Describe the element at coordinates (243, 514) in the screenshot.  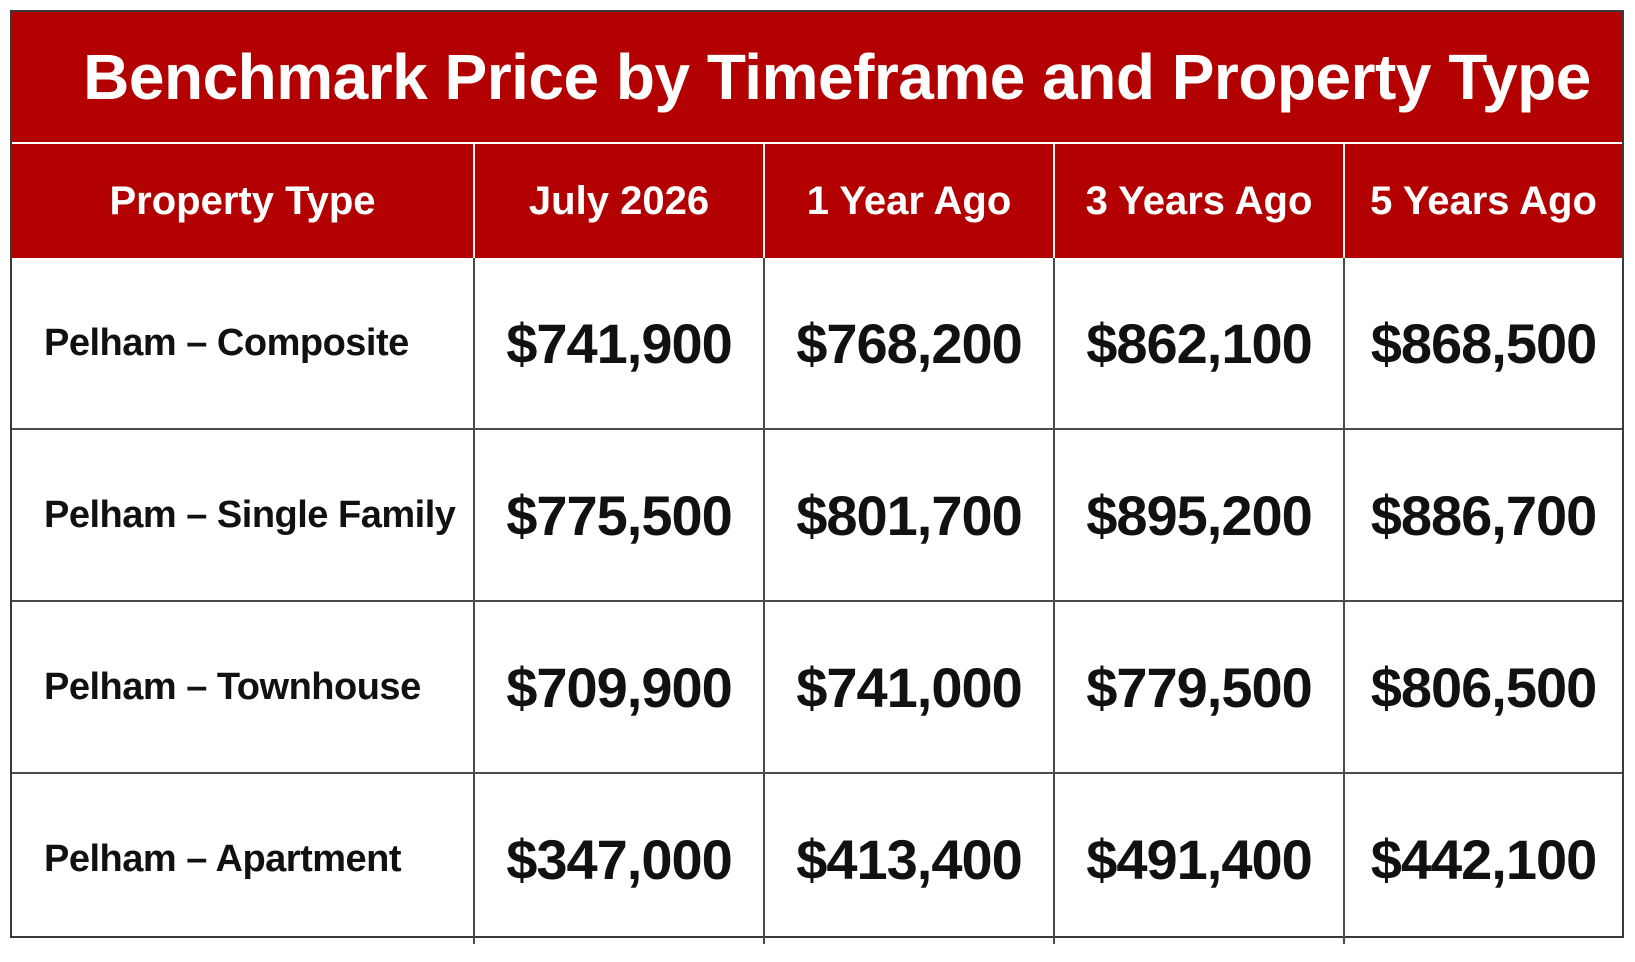
I see `property-type-cell: Pelham – Single Family` at that location.